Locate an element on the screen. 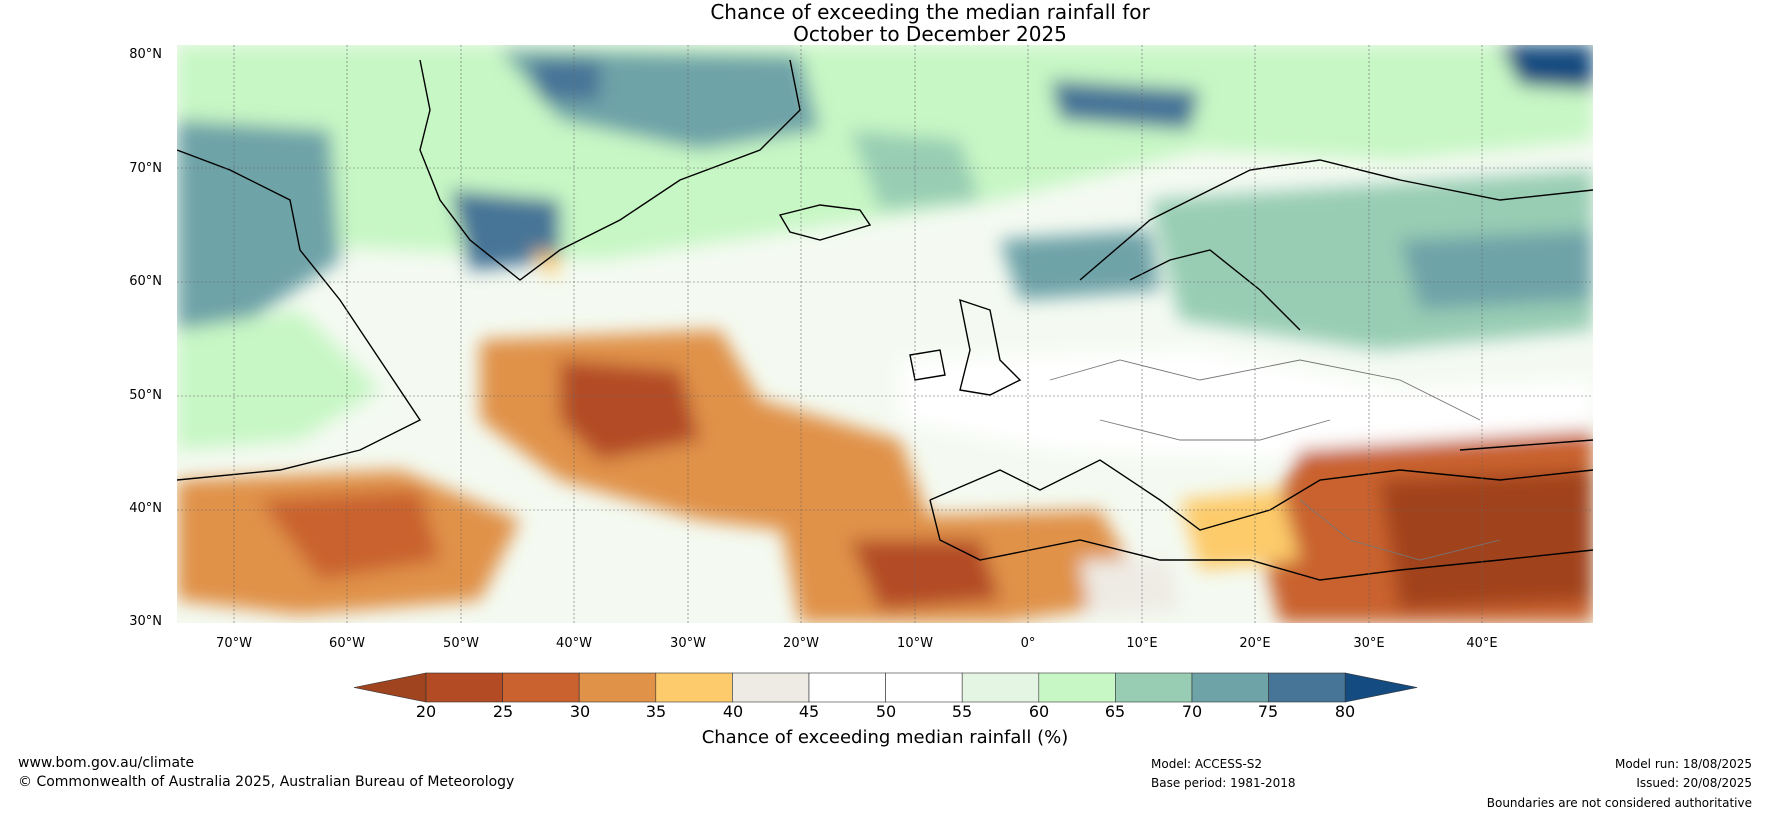  colorbar-label: Chance of exceeding median rainfall (%) is located at coordinates (885, 737).